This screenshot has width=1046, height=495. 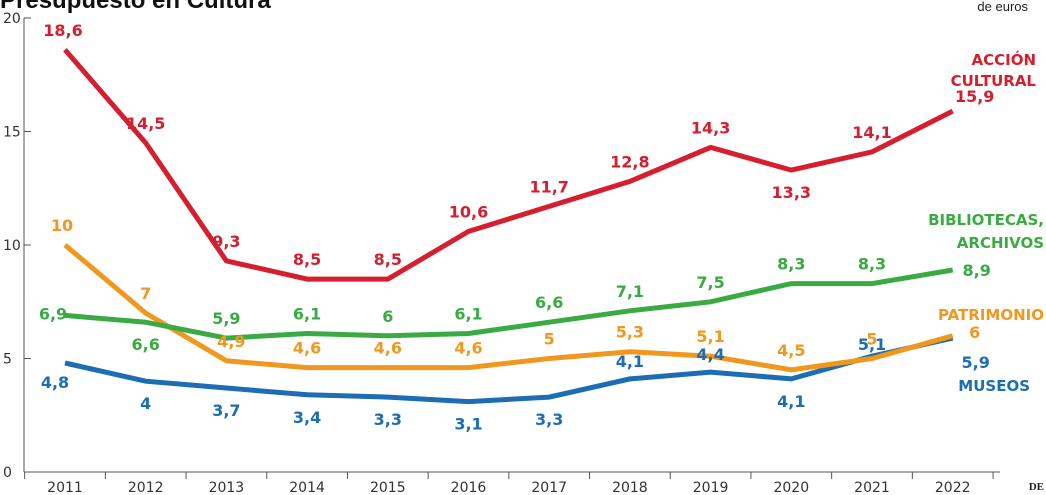 I want to click on x-tick-label: 2015, so click(x=388, y=487).